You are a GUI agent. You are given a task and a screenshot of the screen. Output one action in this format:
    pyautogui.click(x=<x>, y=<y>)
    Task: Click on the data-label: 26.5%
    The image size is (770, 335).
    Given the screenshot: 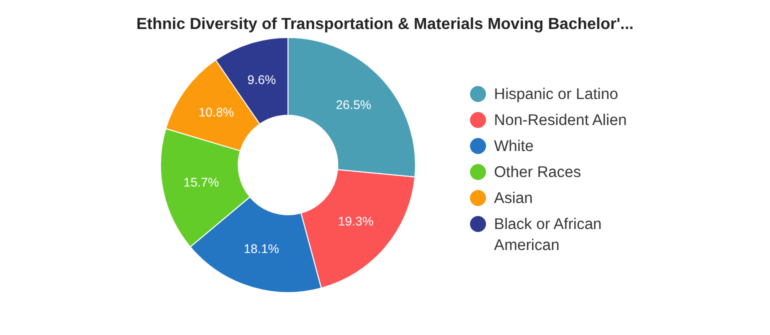 What is the action you would take?
    pyautogui.click(x=354, y=105)
    